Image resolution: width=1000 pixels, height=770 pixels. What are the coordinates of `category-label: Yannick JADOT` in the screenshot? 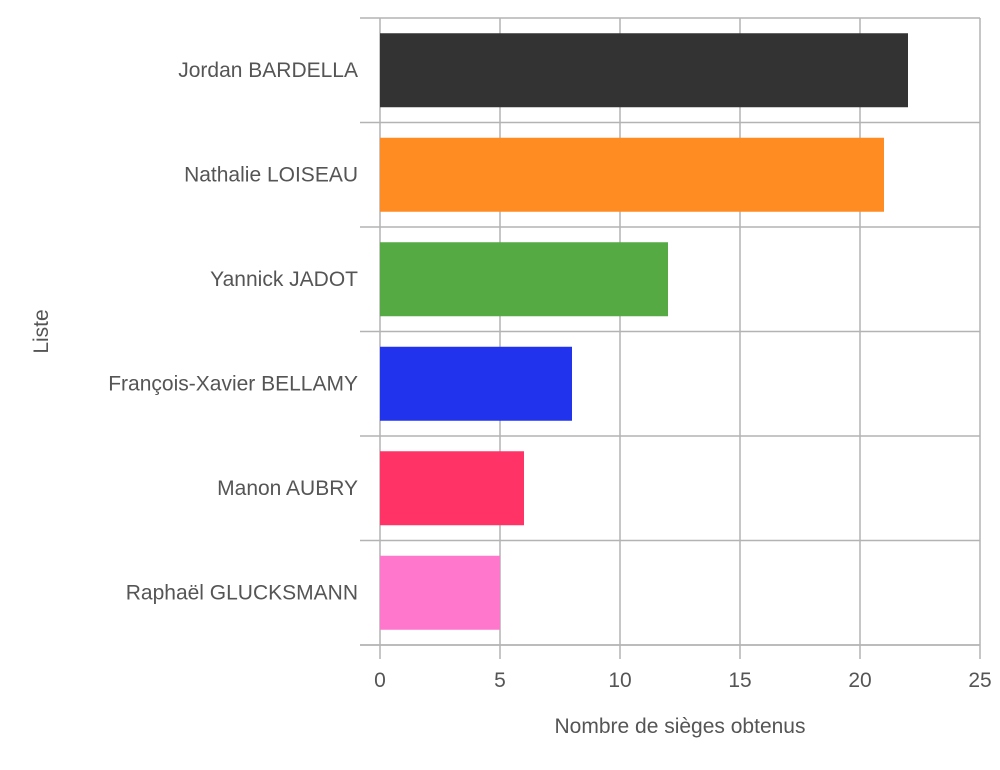 It's located at (284, 279).